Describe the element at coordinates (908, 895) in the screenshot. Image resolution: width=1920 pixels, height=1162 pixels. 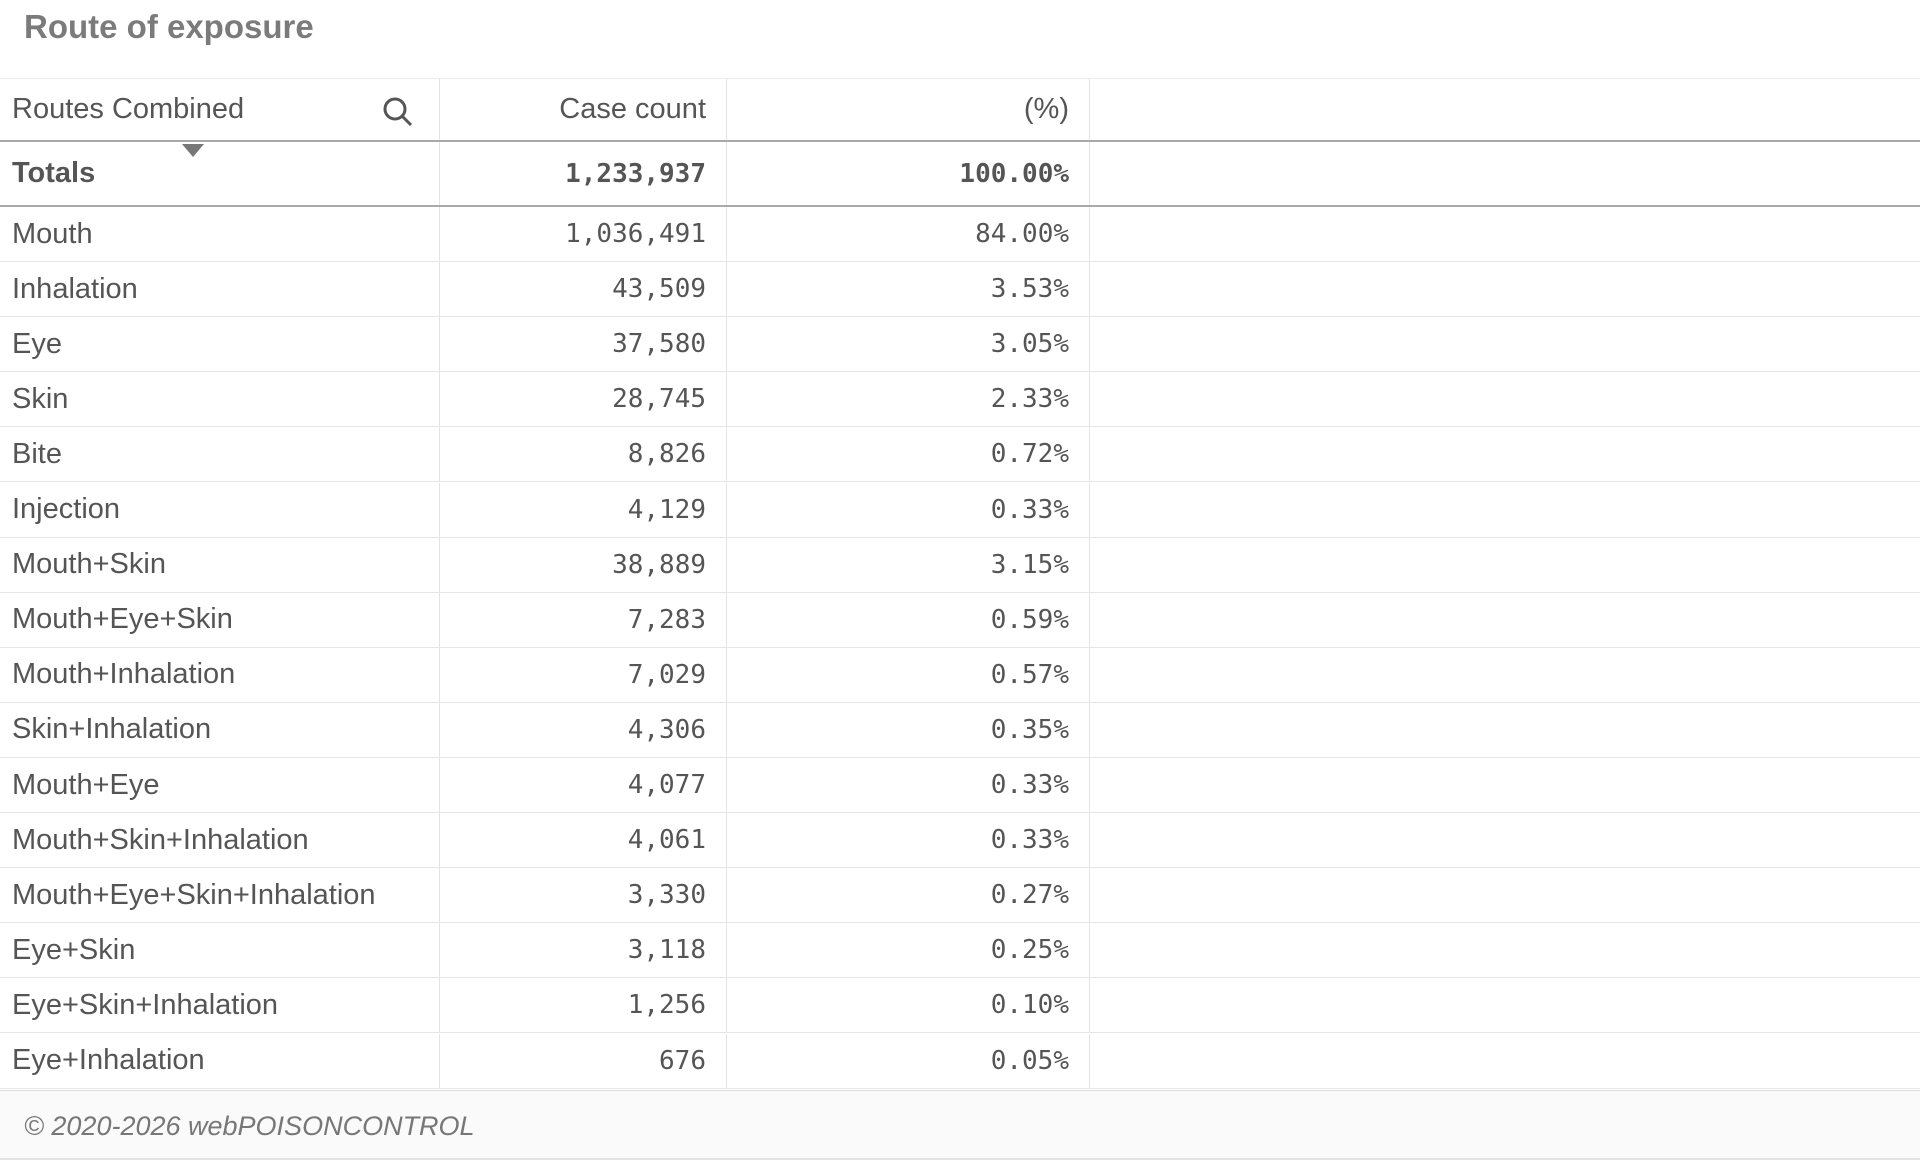
I see `data-row-cell: 0.27%` at that location.